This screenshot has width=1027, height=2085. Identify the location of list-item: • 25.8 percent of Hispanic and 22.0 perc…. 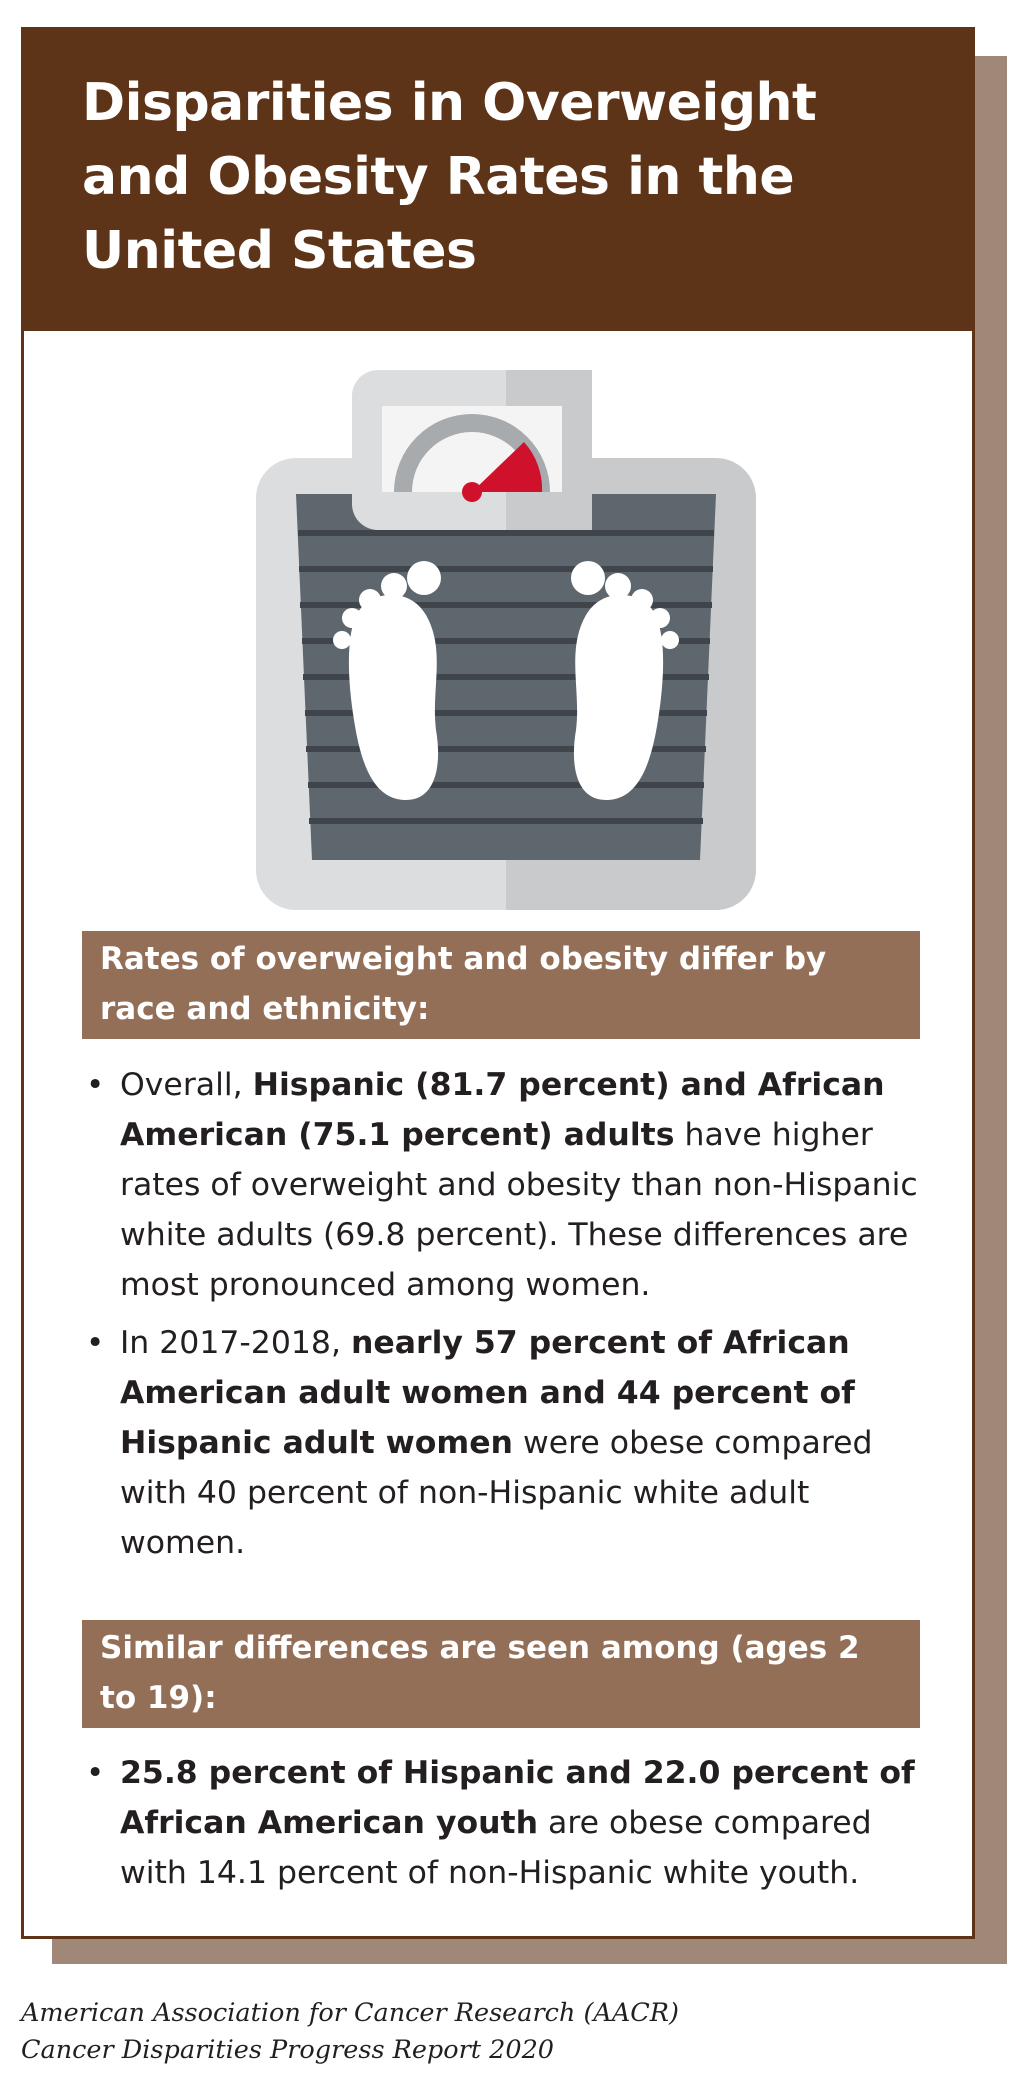
(512, 1823).